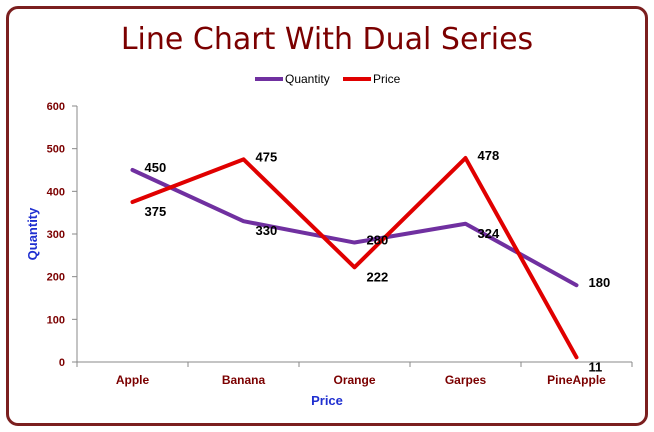 Image resolution: width=654 pixels, height=432 pixels. Describe the element at coordinates (56, 150) in the screenshot. I see `y-tick-label: 500` at that location.